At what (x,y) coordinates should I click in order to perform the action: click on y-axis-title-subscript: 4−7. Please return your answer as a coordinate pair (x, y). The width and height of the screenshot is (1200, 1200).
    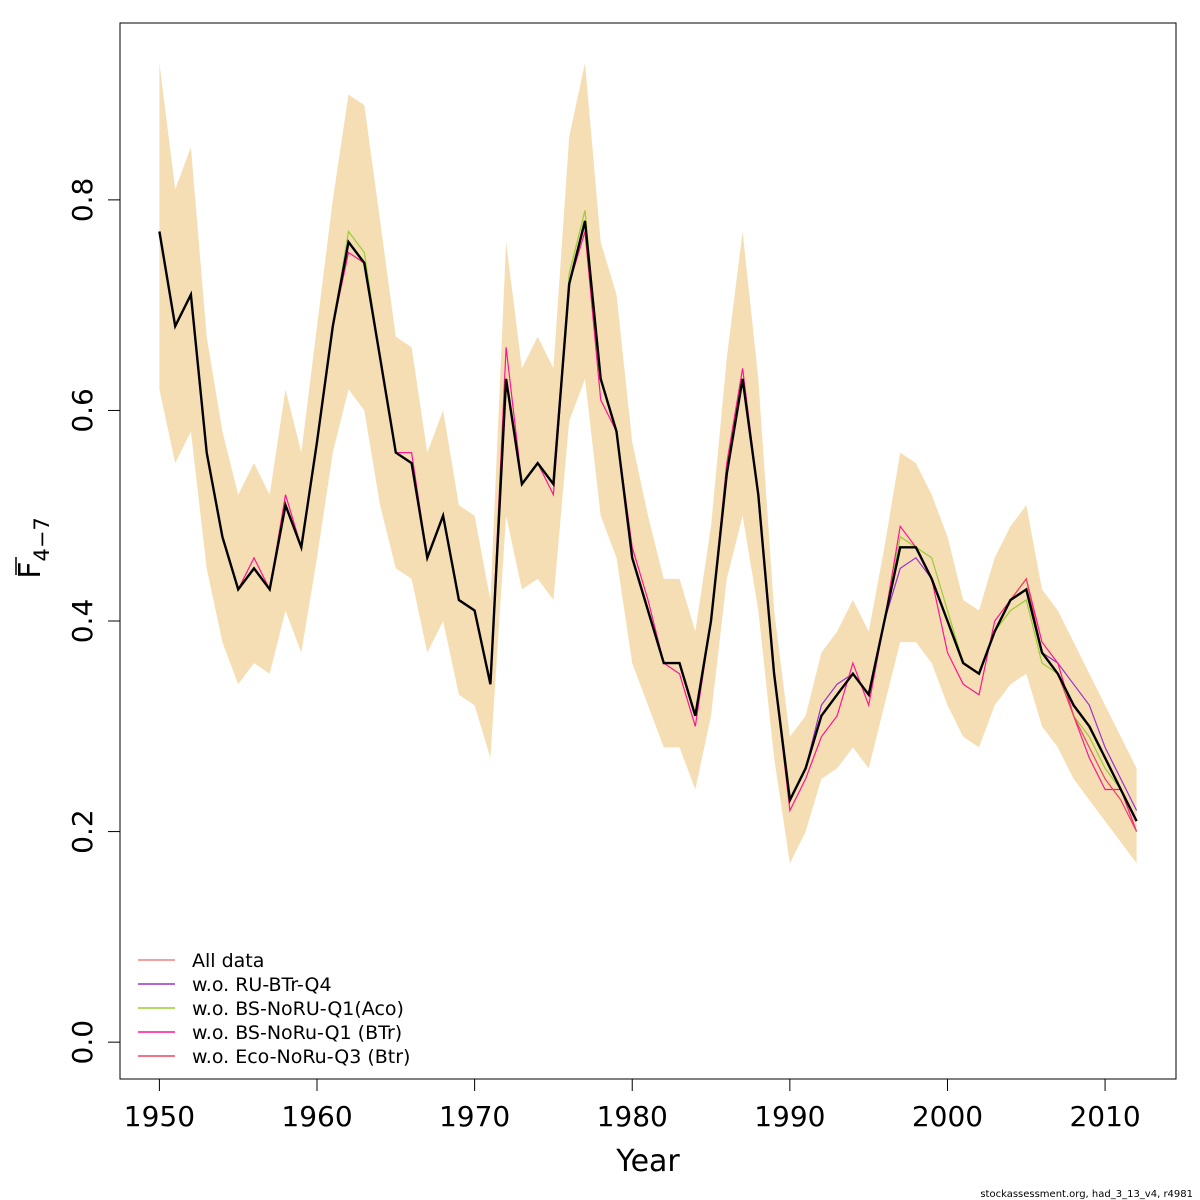
    Looking at the image, I should click on (42, 539).